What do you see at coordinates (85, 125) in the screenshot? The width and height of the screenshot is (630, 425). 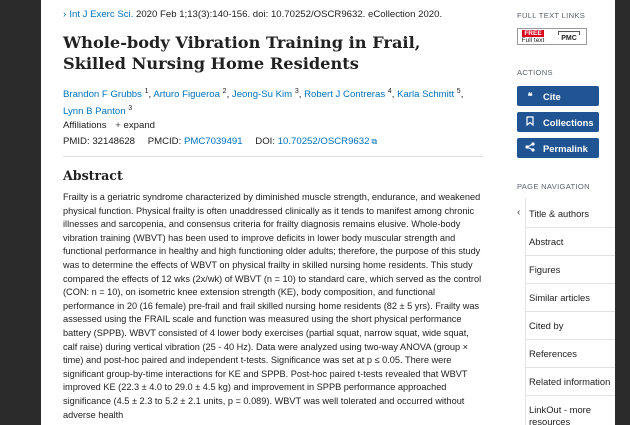 I see `affiliations-label: Affiliations` at bounding box center [85, 125].